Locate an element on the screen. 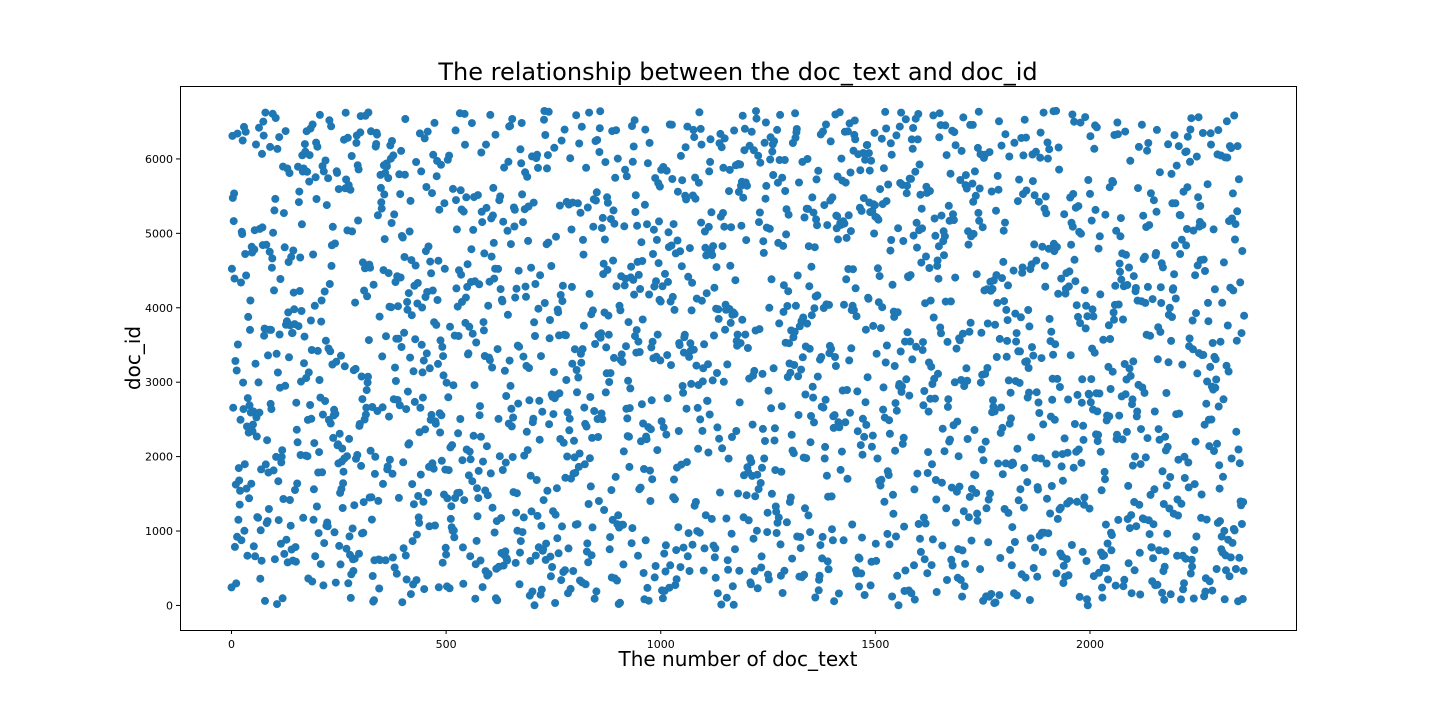 The height and width of the screenshot is (720, 1440). x-axis: 0 500 1000 1500 2000 is located at coordinates (666, 640).